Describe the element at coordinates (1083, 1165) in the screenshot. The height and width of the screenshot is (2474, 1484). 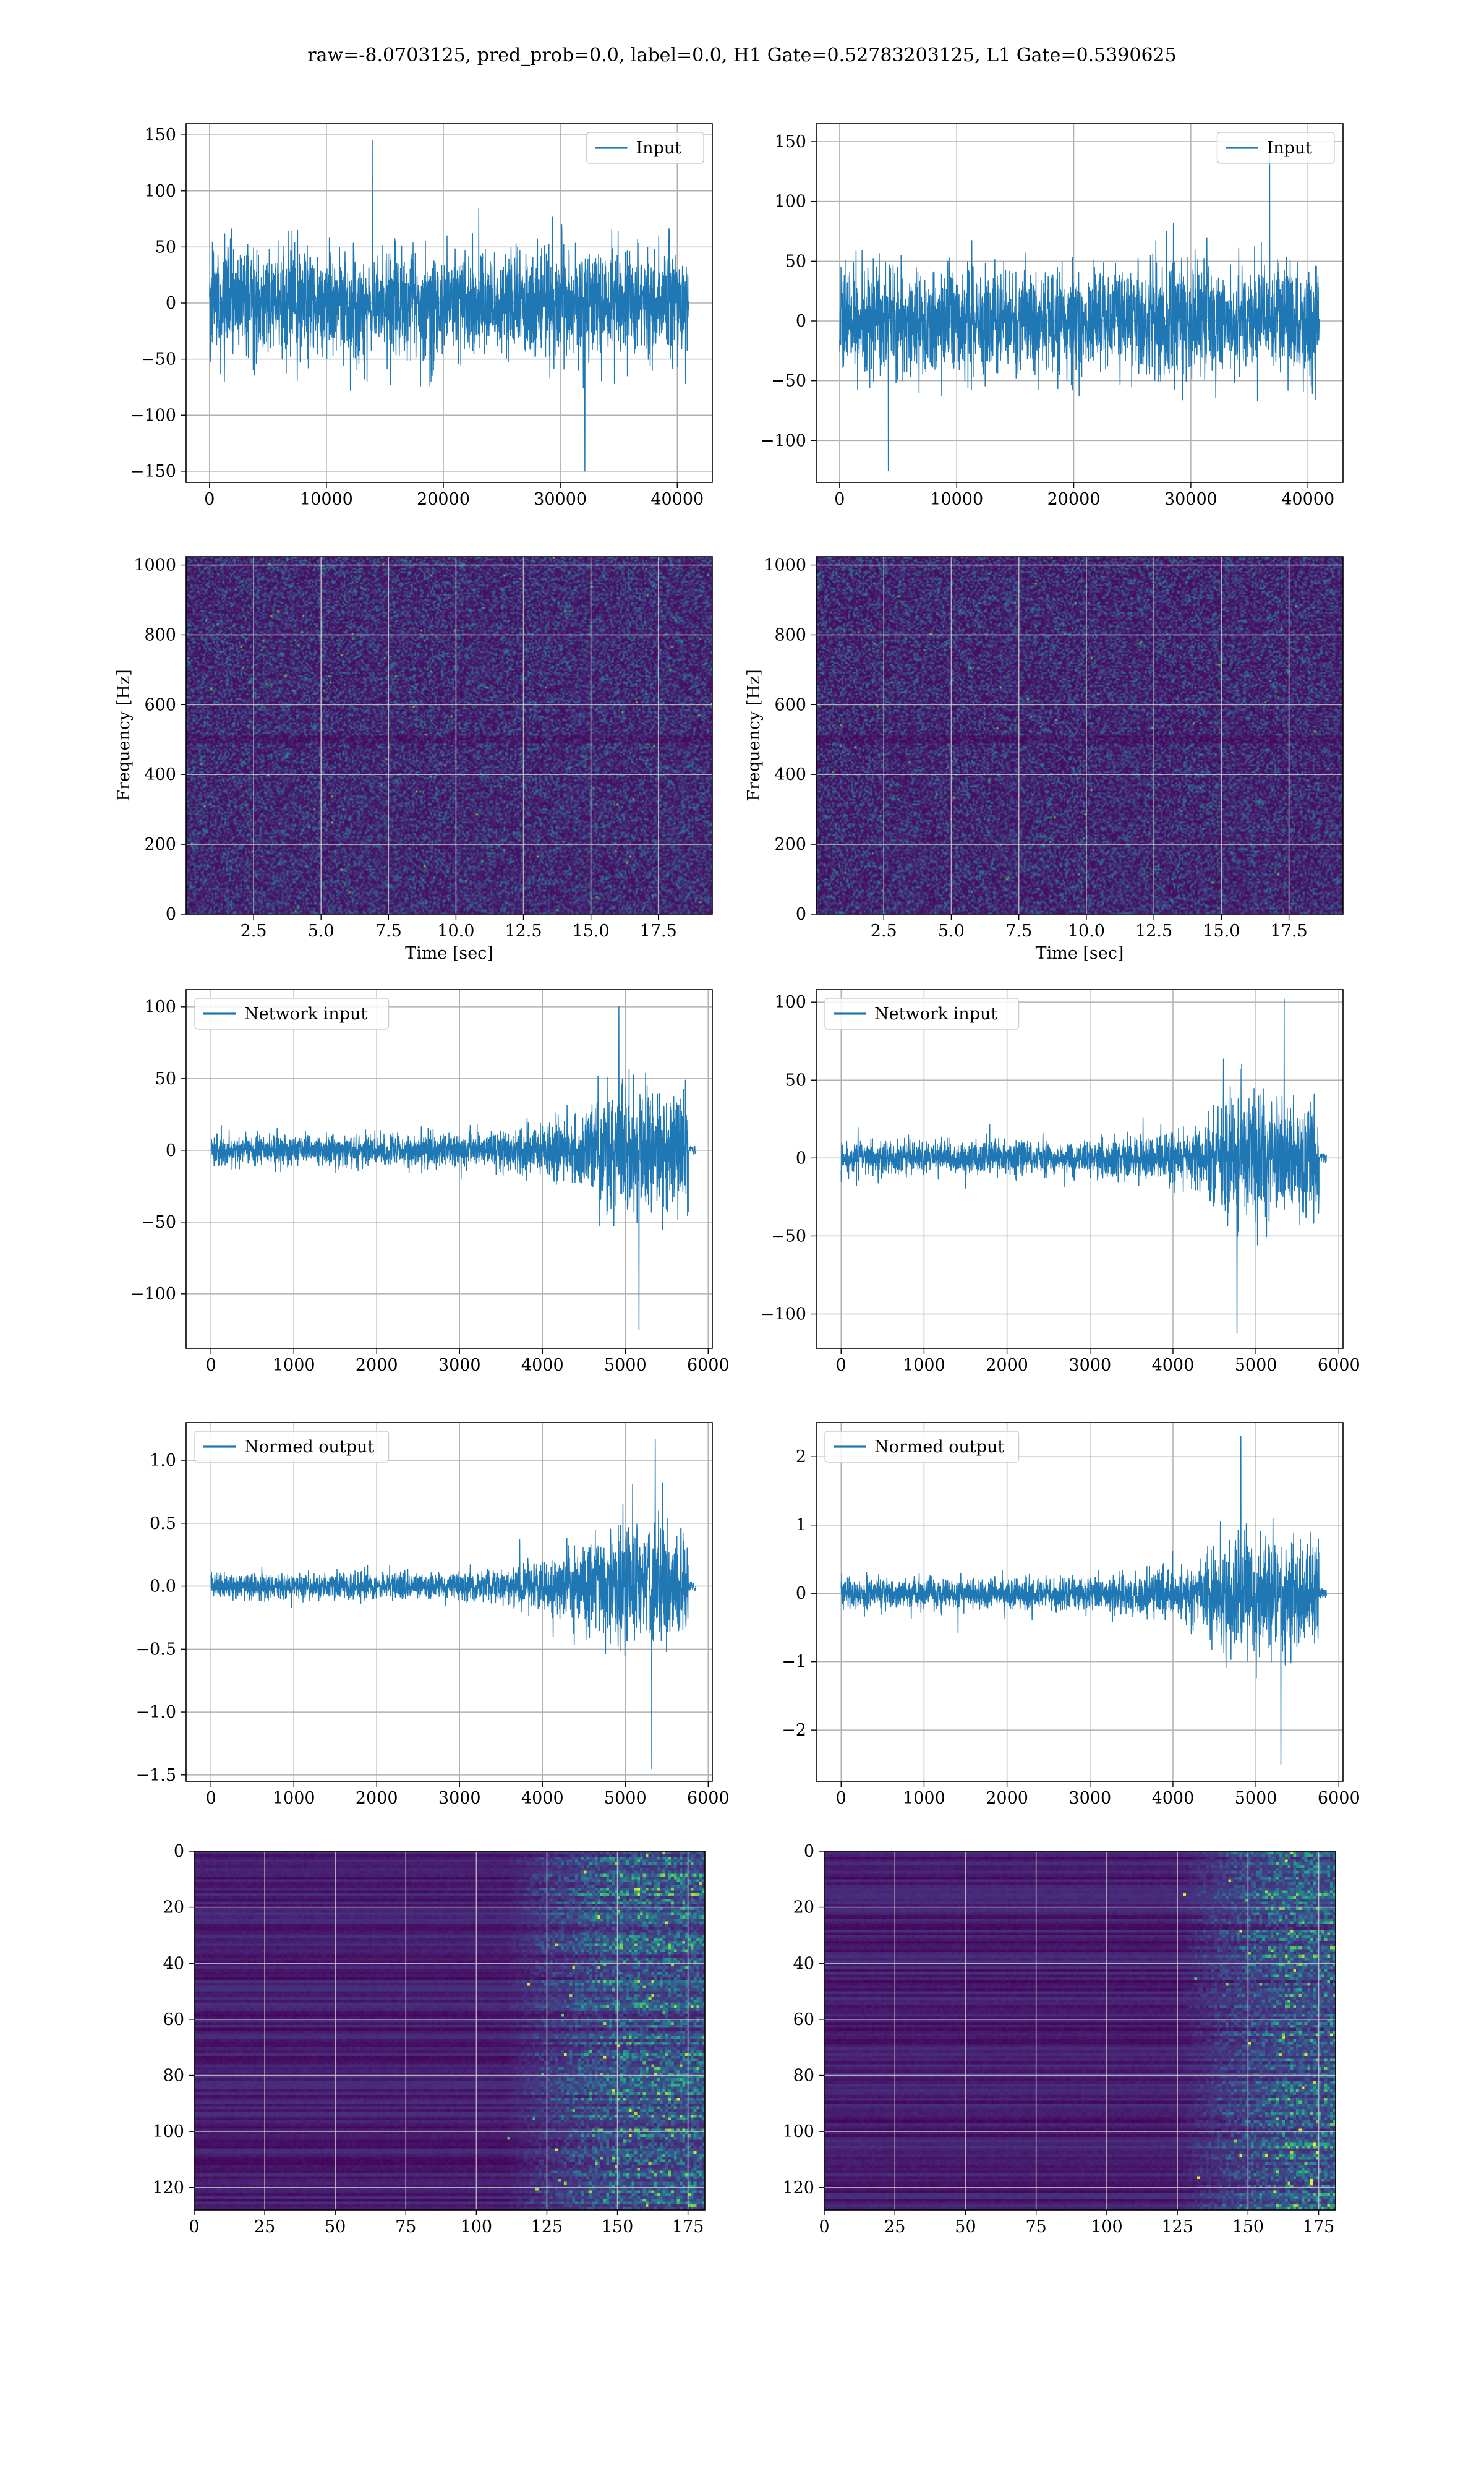
I see `series-line-network-input-l1` at that location.